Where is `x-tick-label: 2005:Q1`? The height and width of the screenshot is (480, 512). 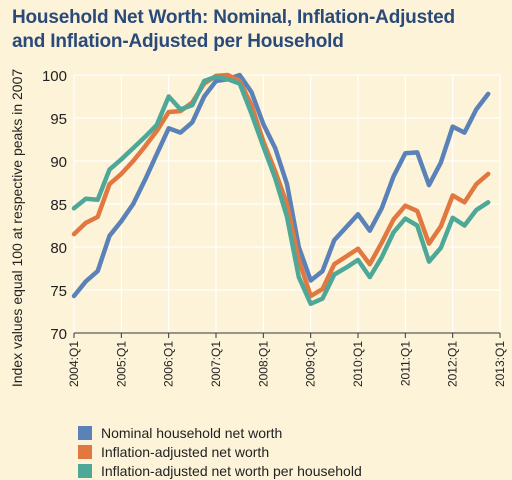 x-tick-label: 2005:Q1 is located at coordinates (121, 364).